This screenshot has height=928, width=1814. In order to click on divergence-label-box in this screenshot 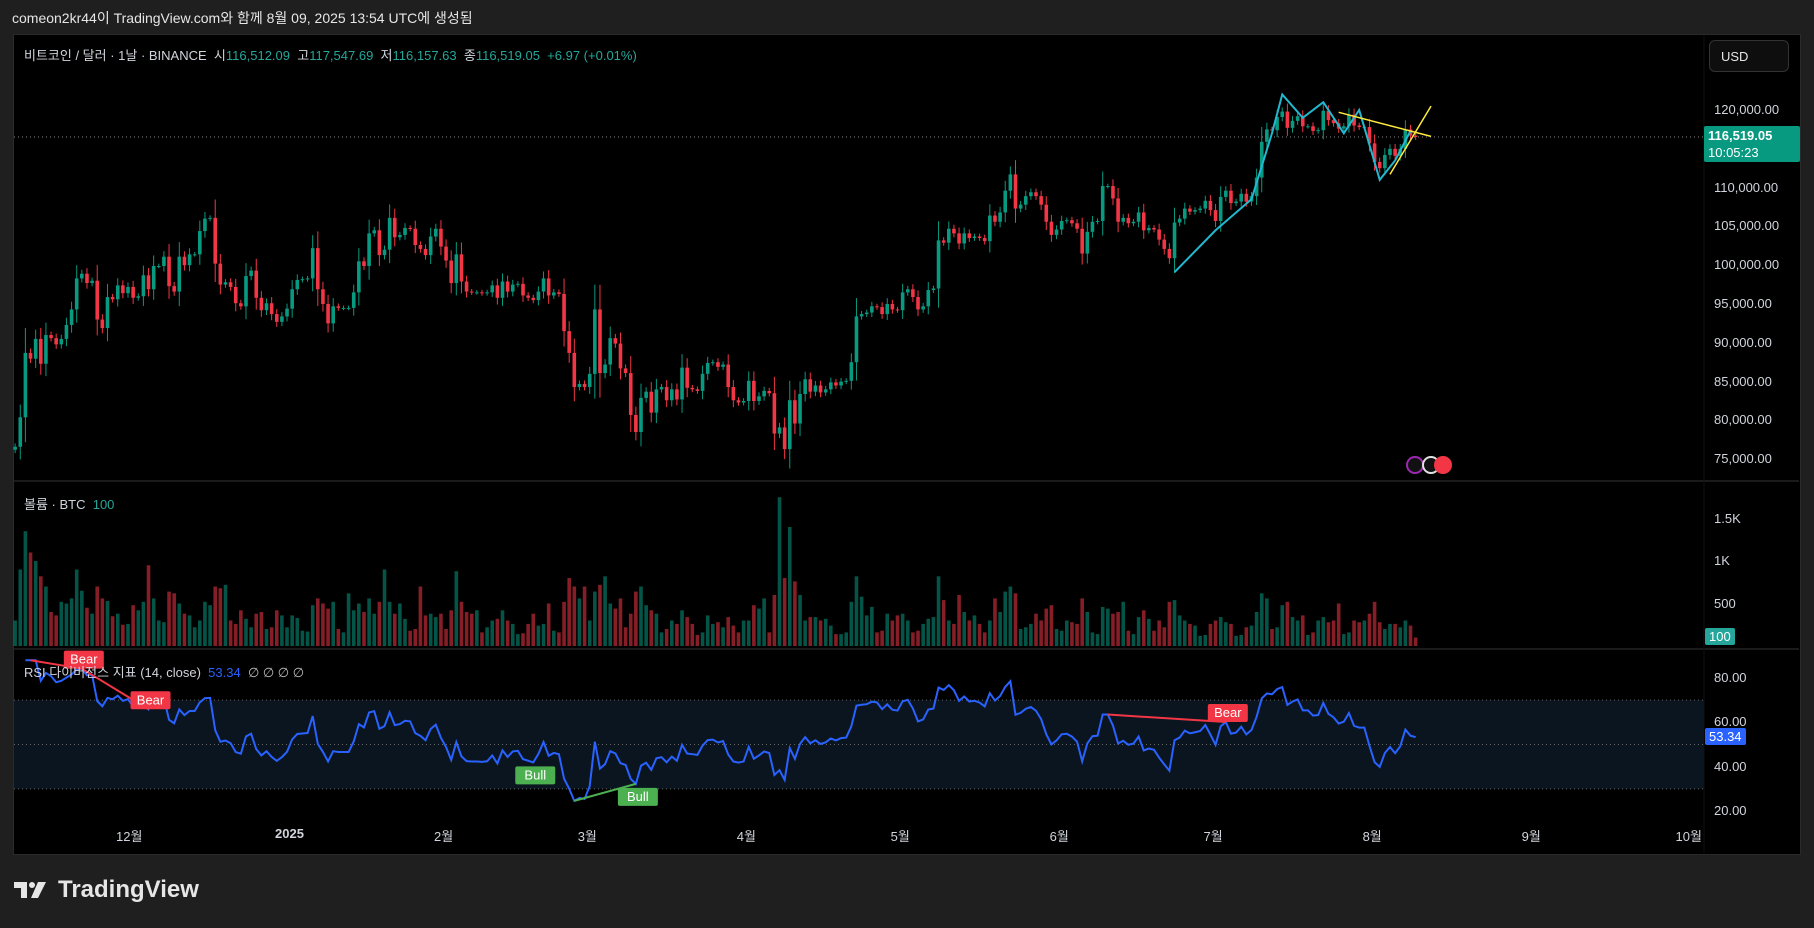, I will do `click(535, 775)`.